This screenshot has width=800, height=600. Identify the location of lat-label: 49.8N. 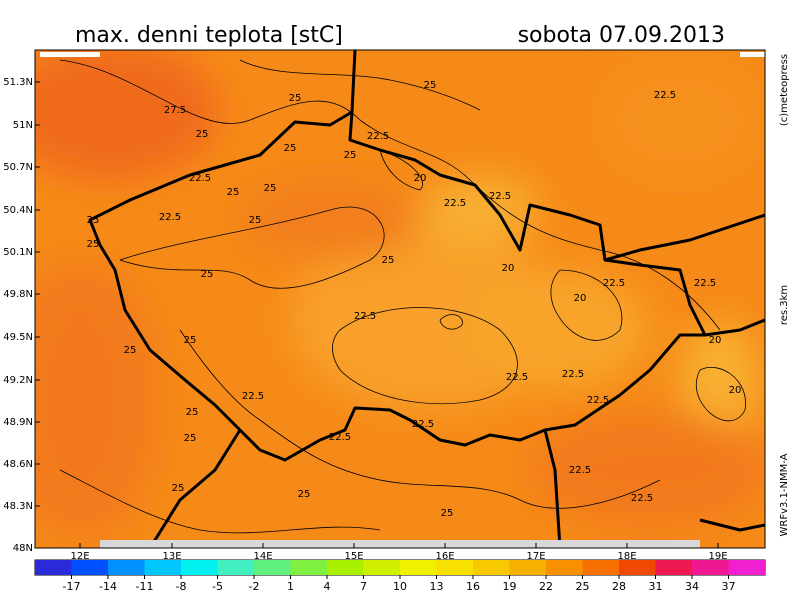
(18, 294).